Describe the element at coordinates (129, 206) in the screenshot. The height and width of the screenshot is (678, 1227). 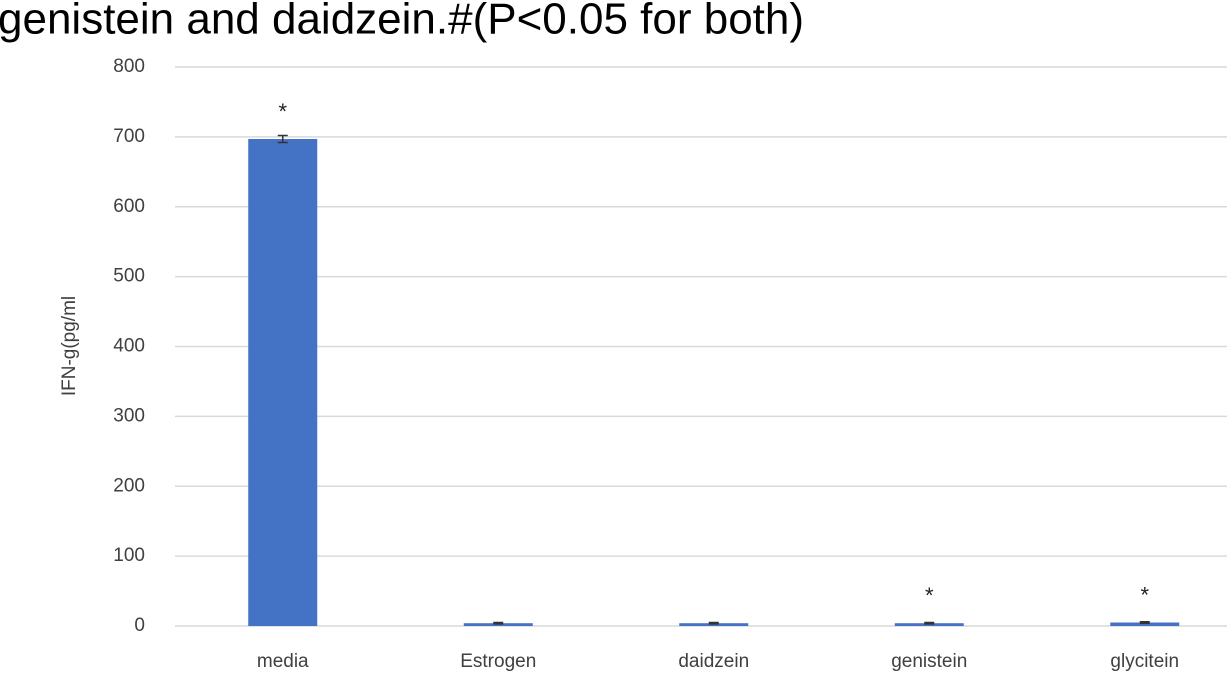
I see `y-tick-label: 600` at that location.